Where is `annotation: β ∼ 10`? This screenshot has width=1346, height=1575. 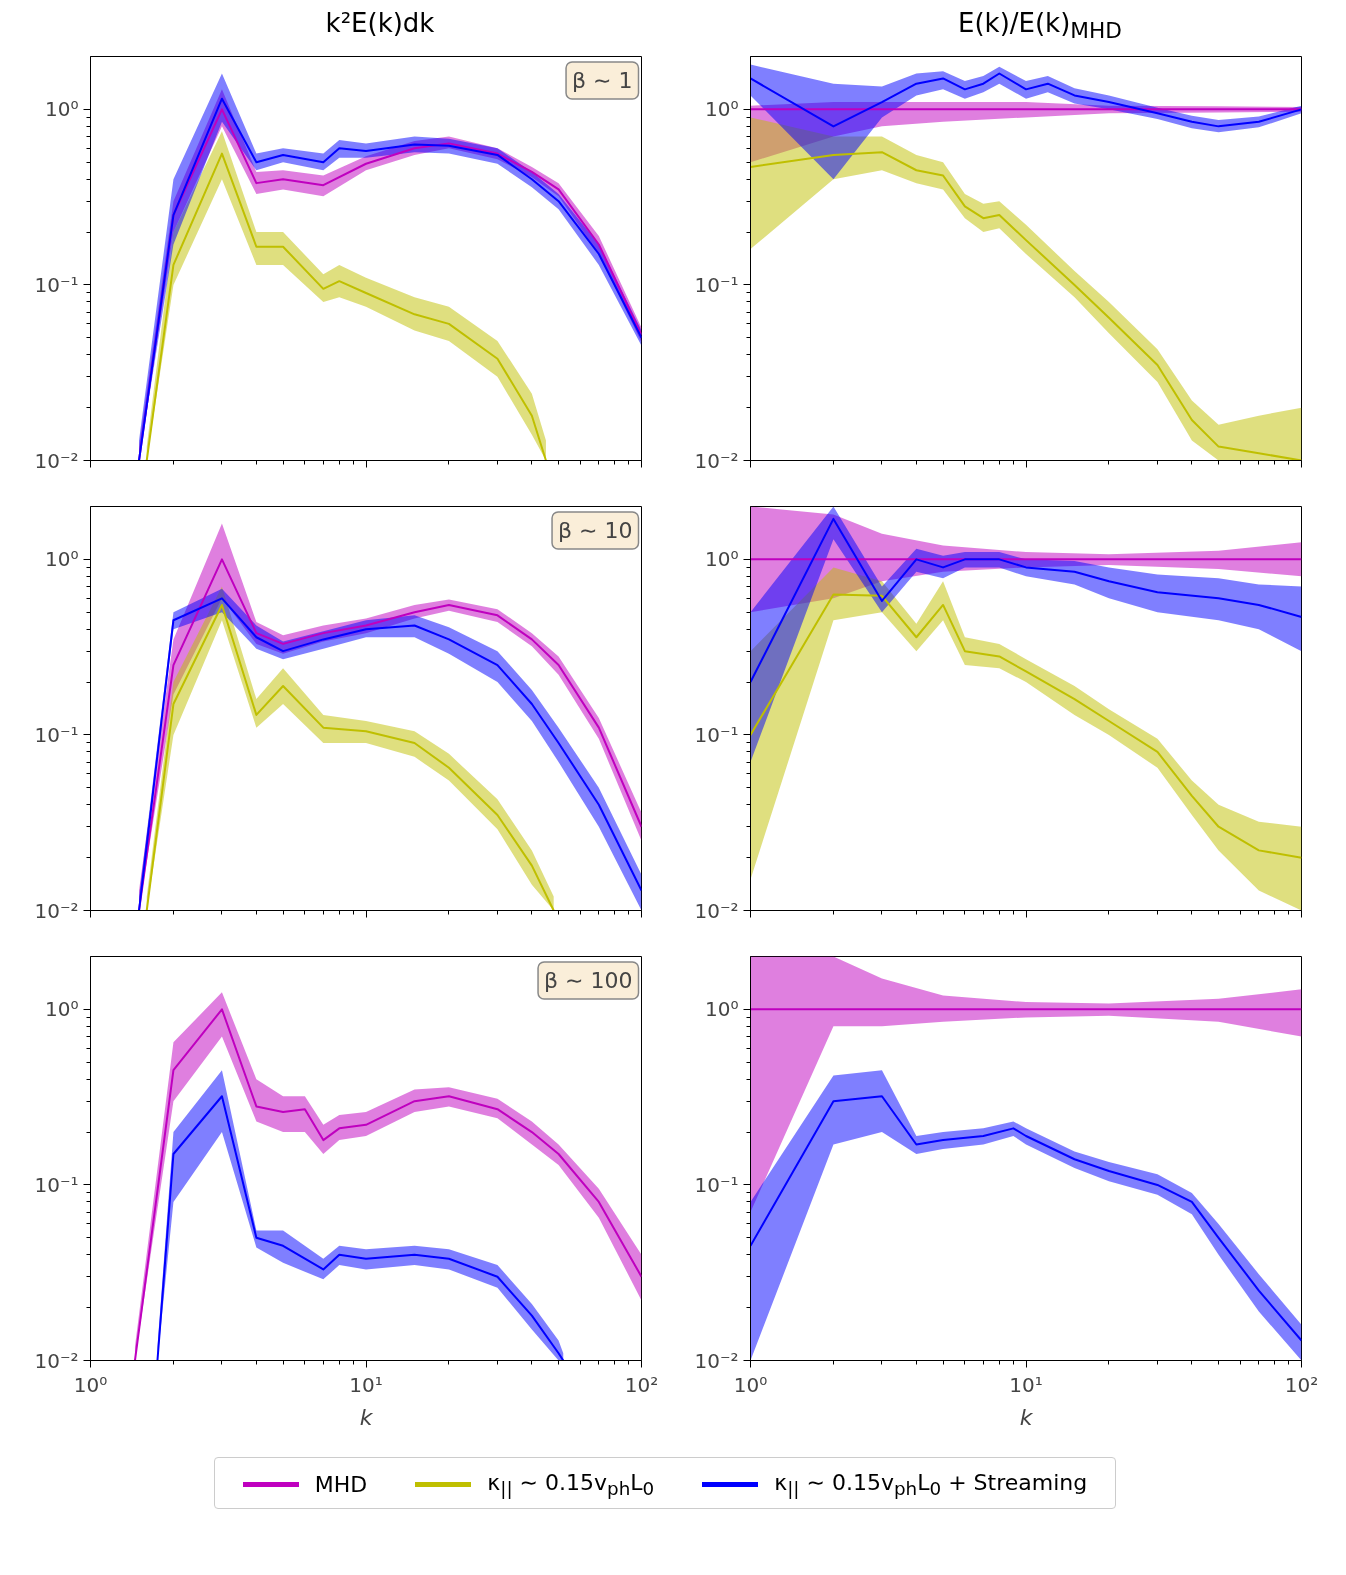
annotation: β ∼ 10 is located at coordinates (595, 530).